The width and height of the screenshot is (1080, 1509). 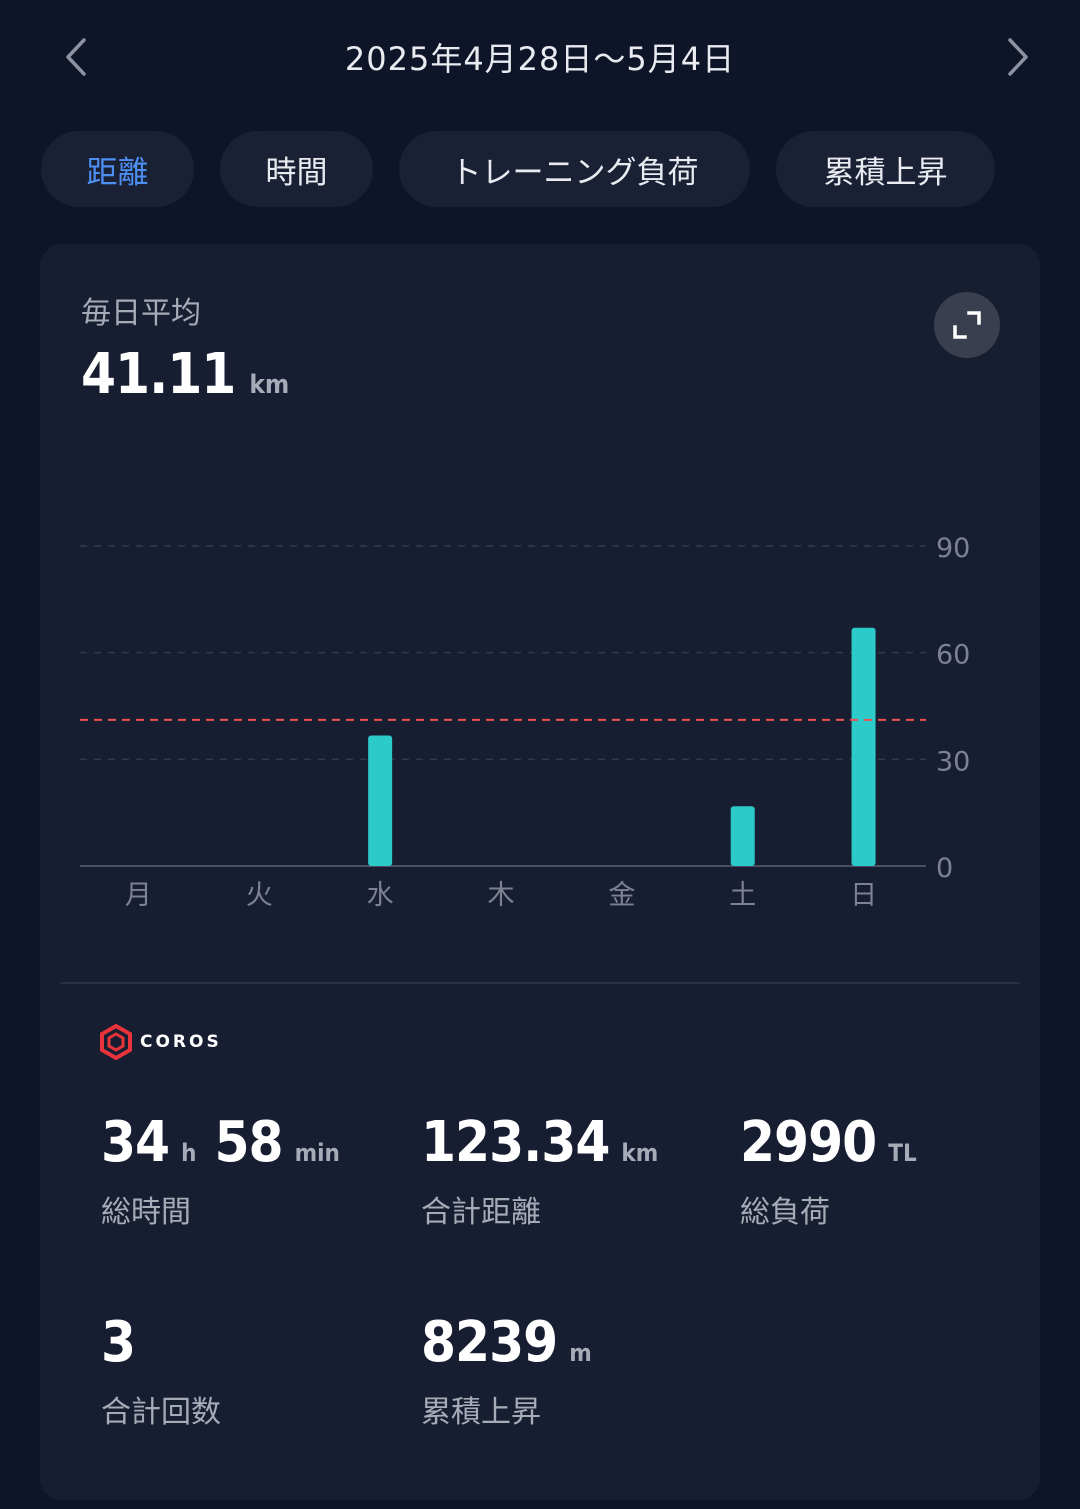 I want to click on total-count-value: 3, so click(x=118, y=1342).